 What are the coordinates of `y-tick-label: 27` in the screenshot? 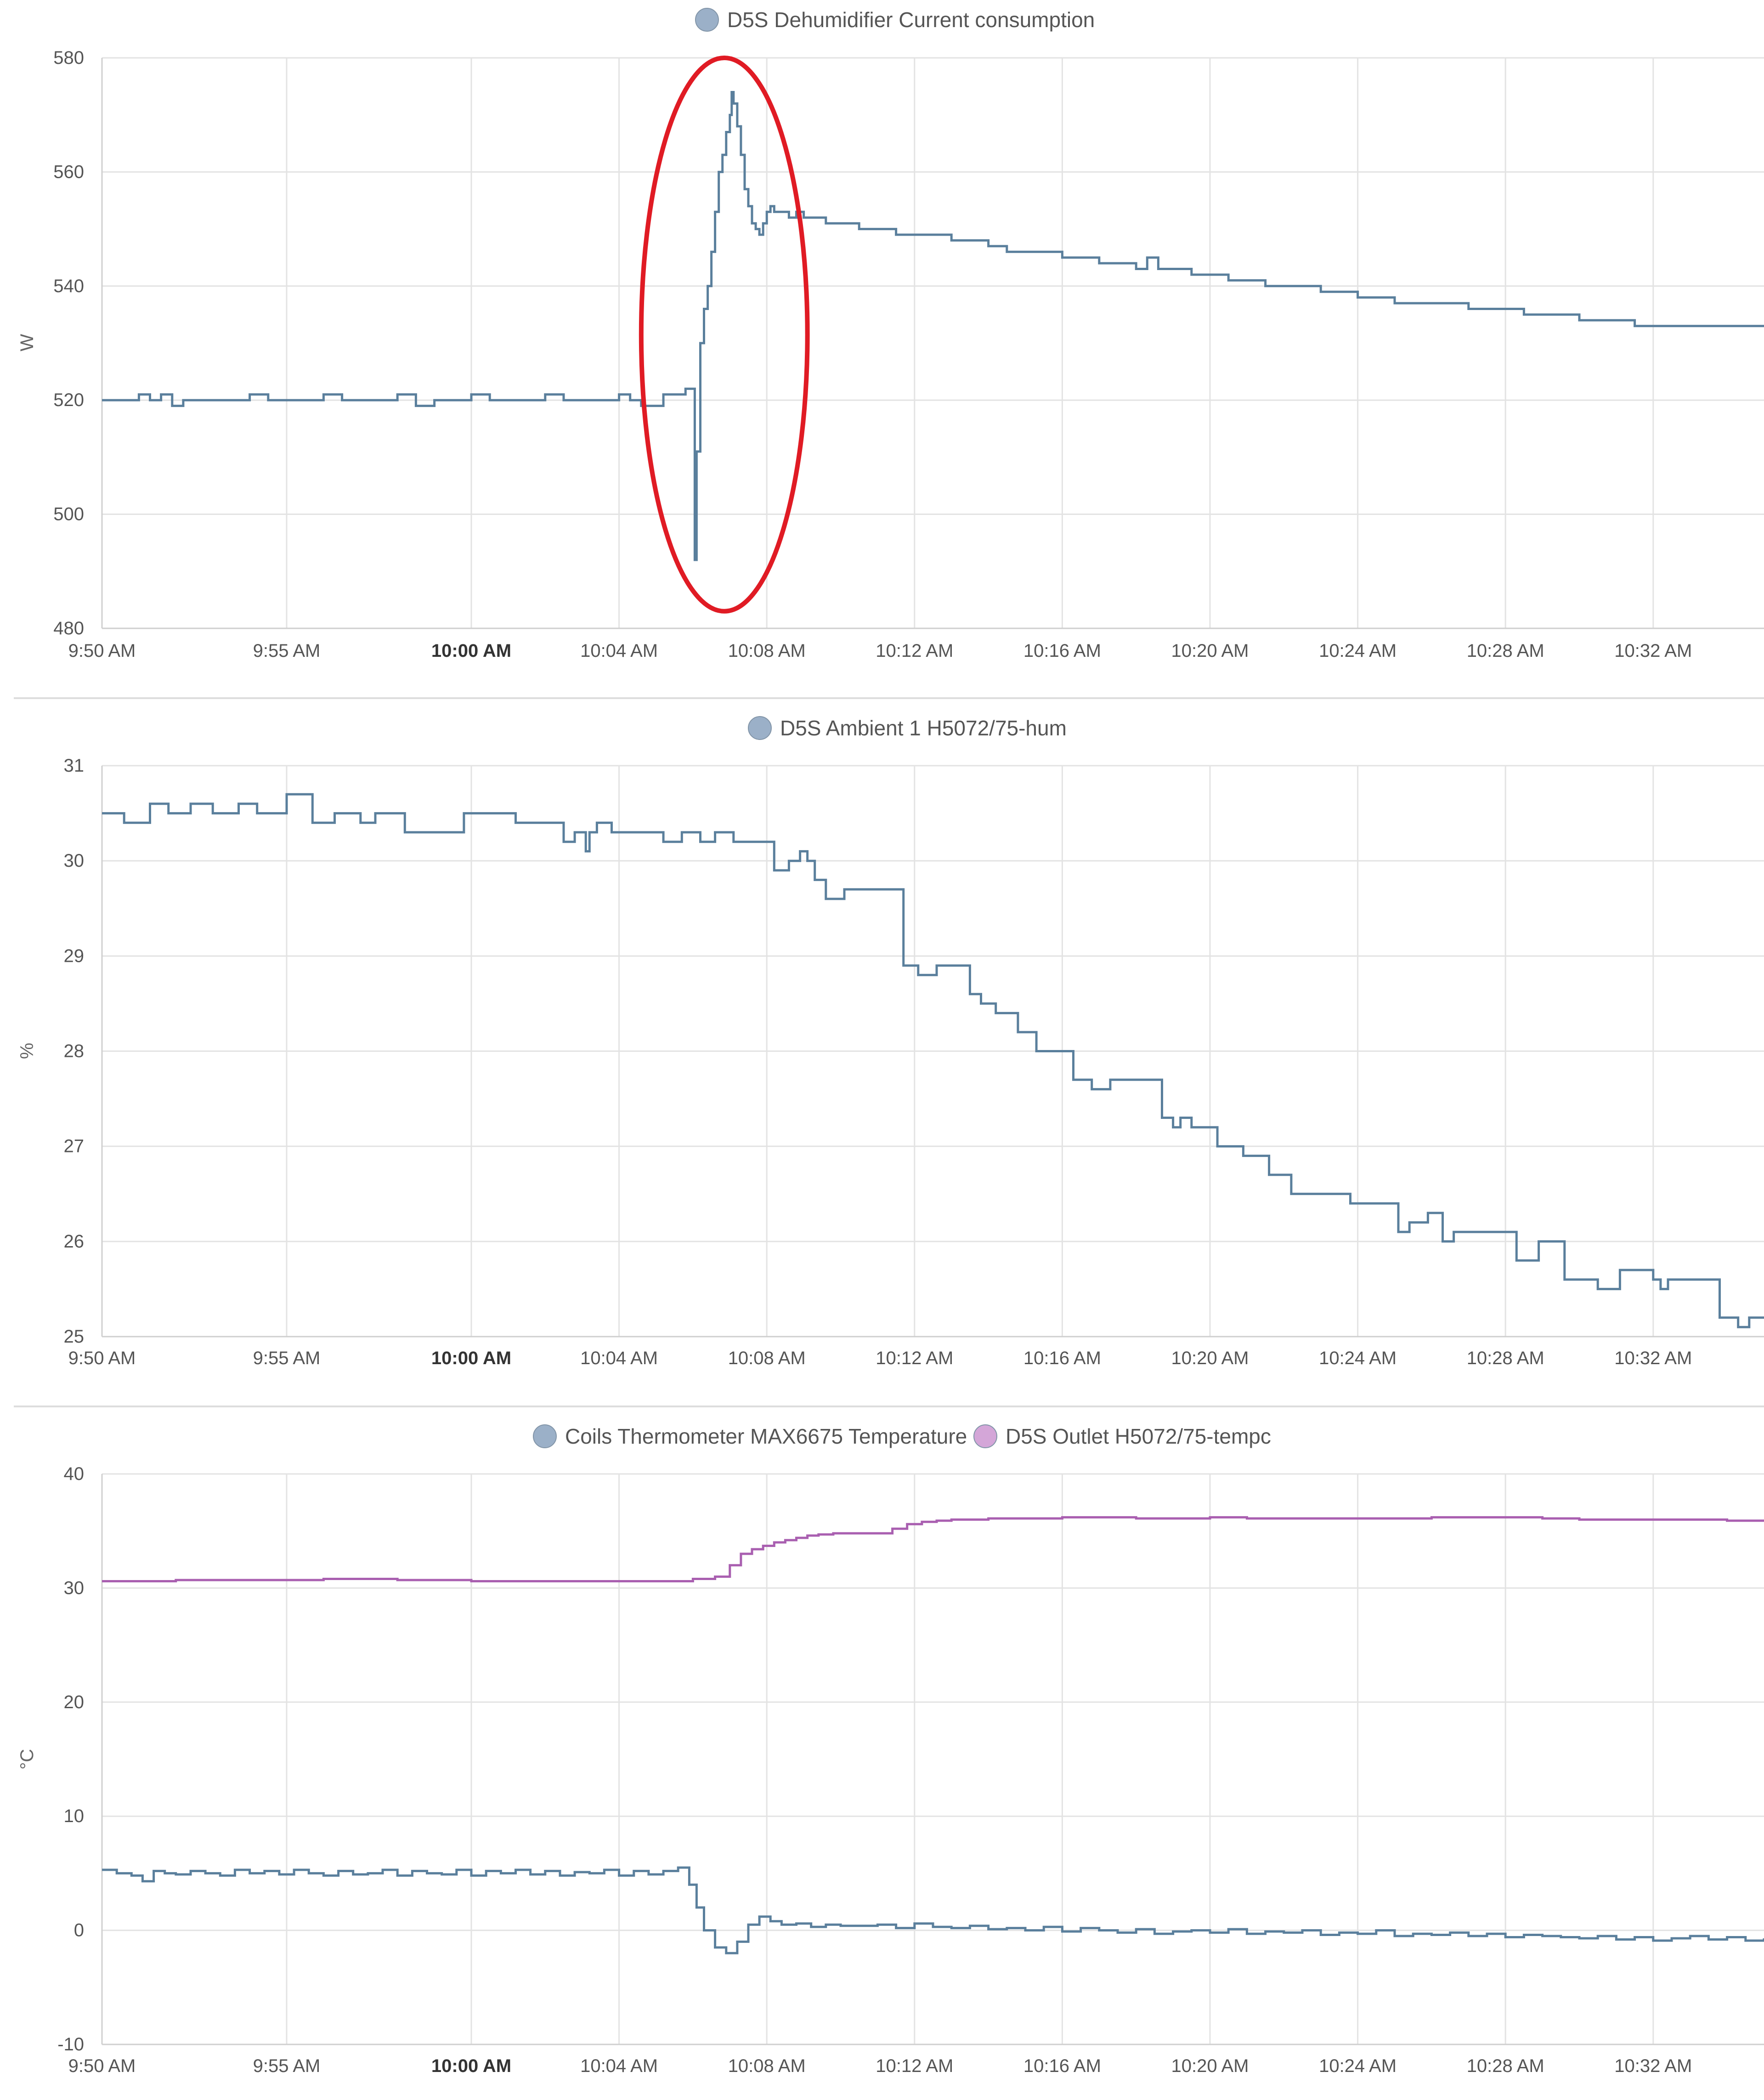 It's located at (74, 1146).